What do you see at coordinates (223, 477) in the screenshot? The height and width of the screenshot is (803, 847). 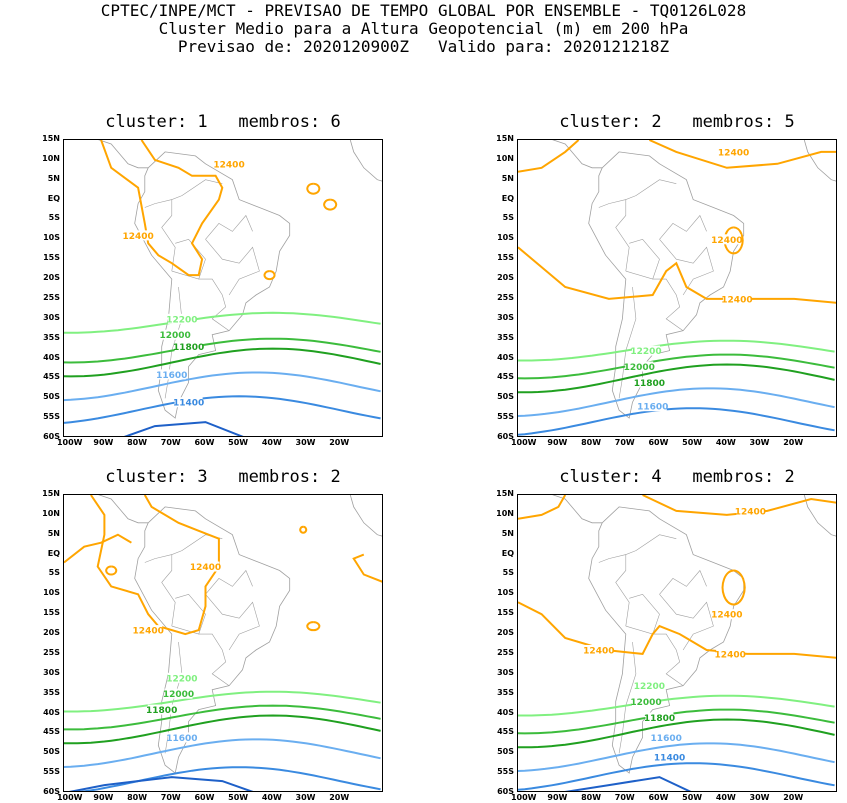 I see `panel-title: cluster: 3 membros: 2` at bounding box center [223, 477].